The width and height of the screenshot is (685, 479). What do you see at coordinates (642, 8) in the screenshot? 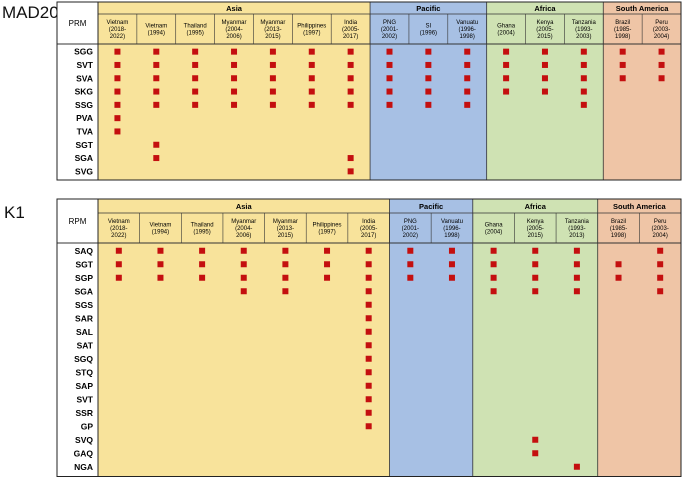
I see `region-header-south_america: South America` at bounding box center [642, 8].